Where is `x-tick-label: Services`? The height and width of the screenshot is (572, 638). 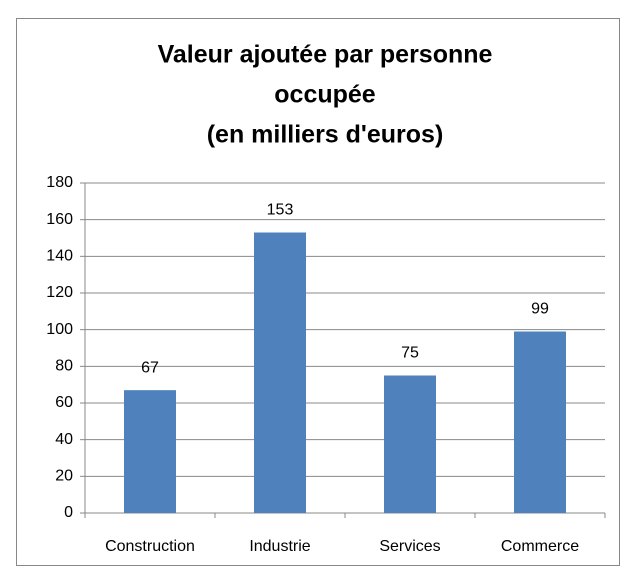 x-tick-label: Services is located at coordinates (409, 546).